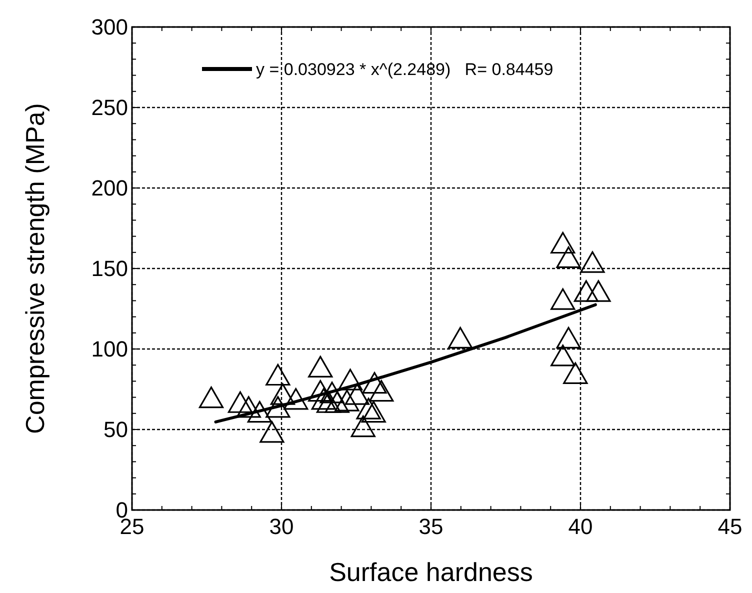 This screenshot has width=752, height=593. I want to click on y-tick-label: 50, so click(116, 429).